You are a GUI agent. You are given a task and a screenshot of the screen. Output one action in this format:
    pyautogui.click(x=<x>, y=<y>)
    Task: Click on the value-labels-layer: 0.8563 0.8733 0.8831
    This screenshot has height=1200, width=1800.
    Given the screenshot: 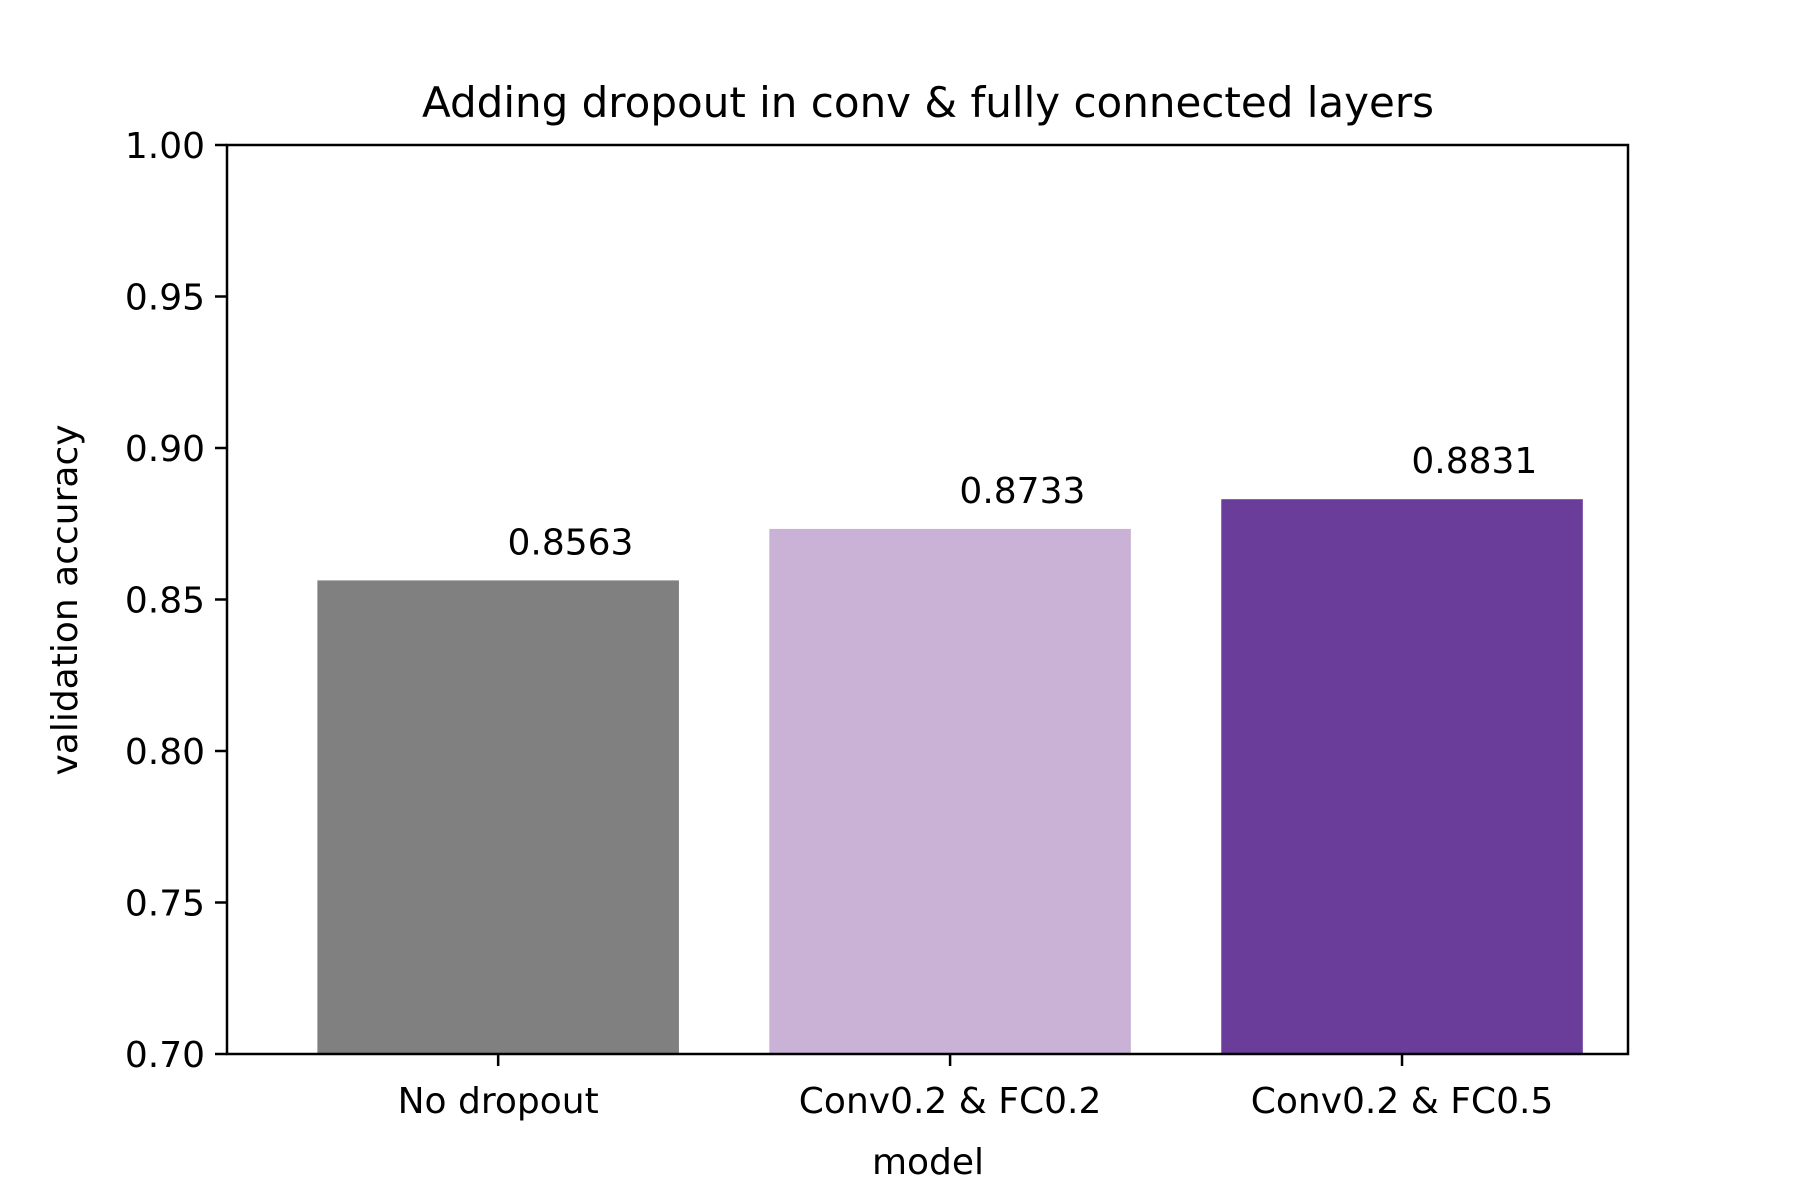 What is the action you would take?
    pyautogui.click(x=1022, y=502)
    